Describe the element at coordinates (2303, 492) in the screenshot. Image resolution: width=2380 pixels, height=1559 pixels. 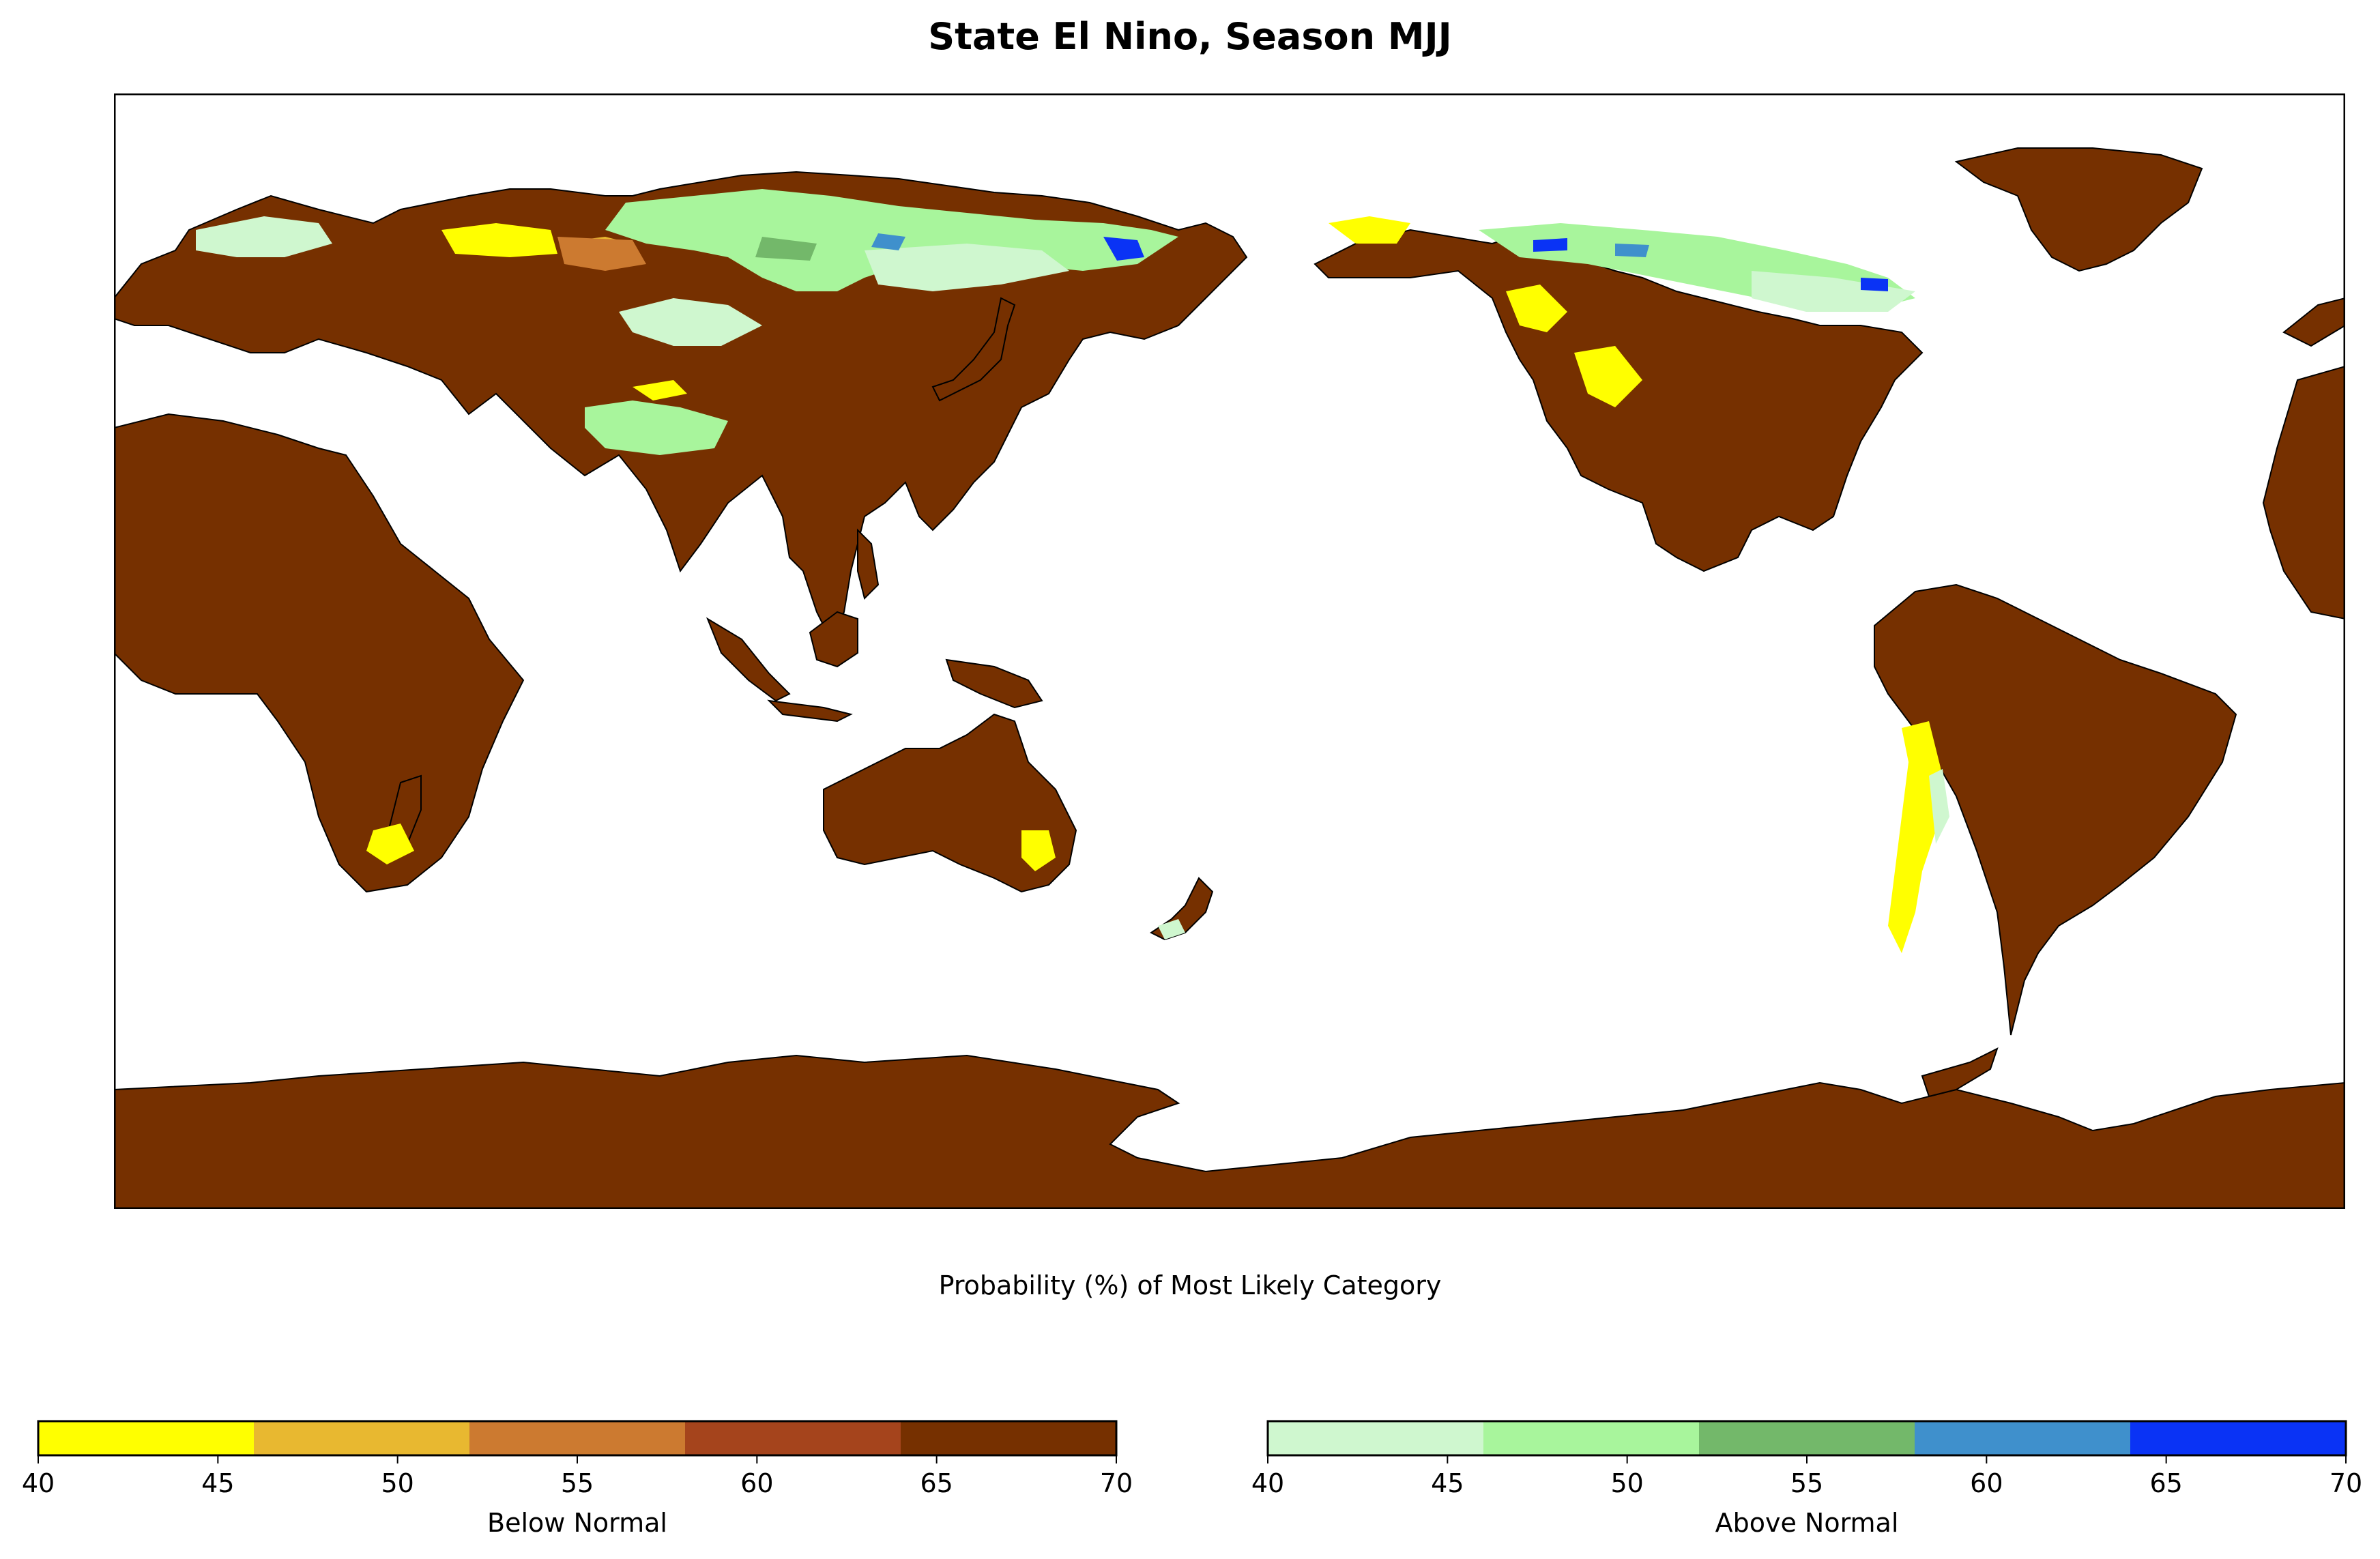
I see `west-africa-edge` at that location.